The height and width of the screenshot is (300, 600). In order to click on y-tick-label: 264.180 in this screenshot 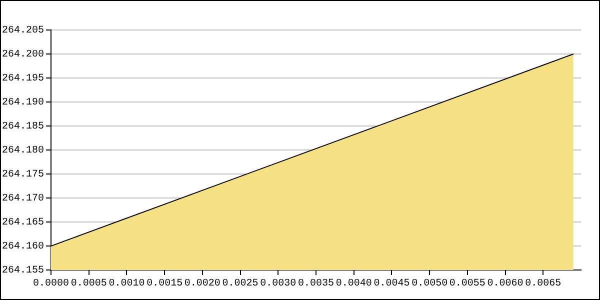, I will do `click(23, 151)`.